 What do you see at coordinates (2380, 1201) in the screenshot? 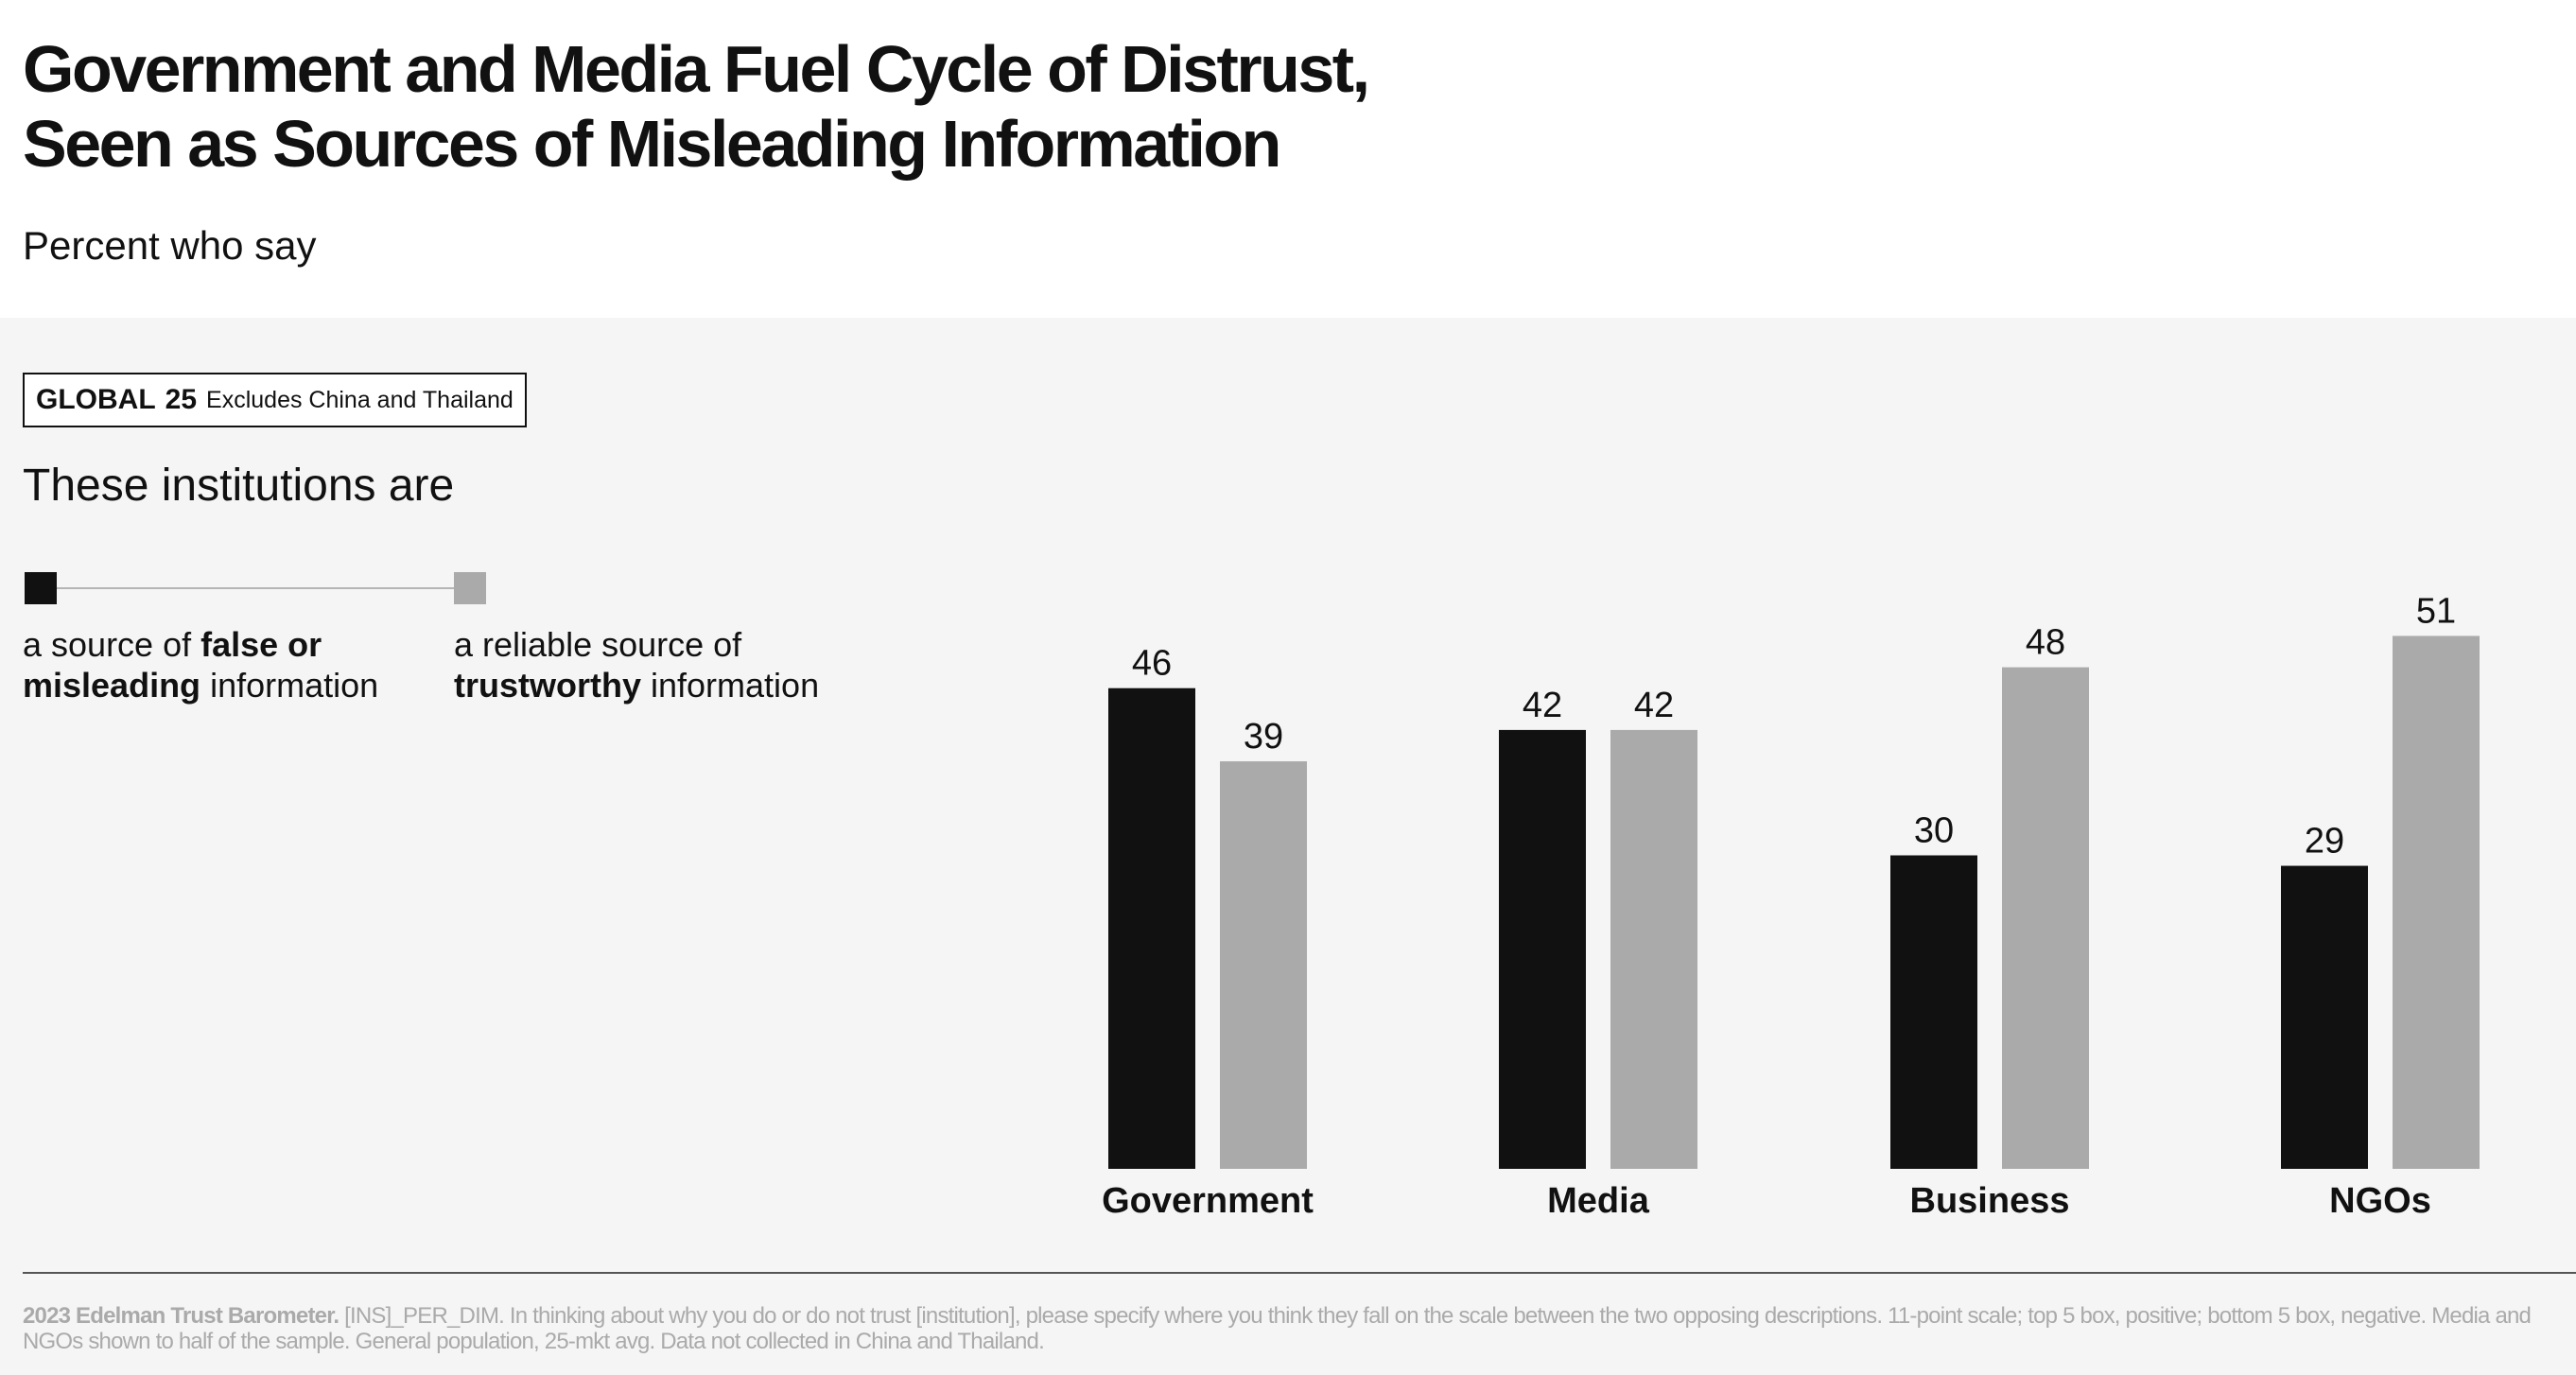
I see `category-label-ngos: NGOs` at bounding box center [2380, 1201].